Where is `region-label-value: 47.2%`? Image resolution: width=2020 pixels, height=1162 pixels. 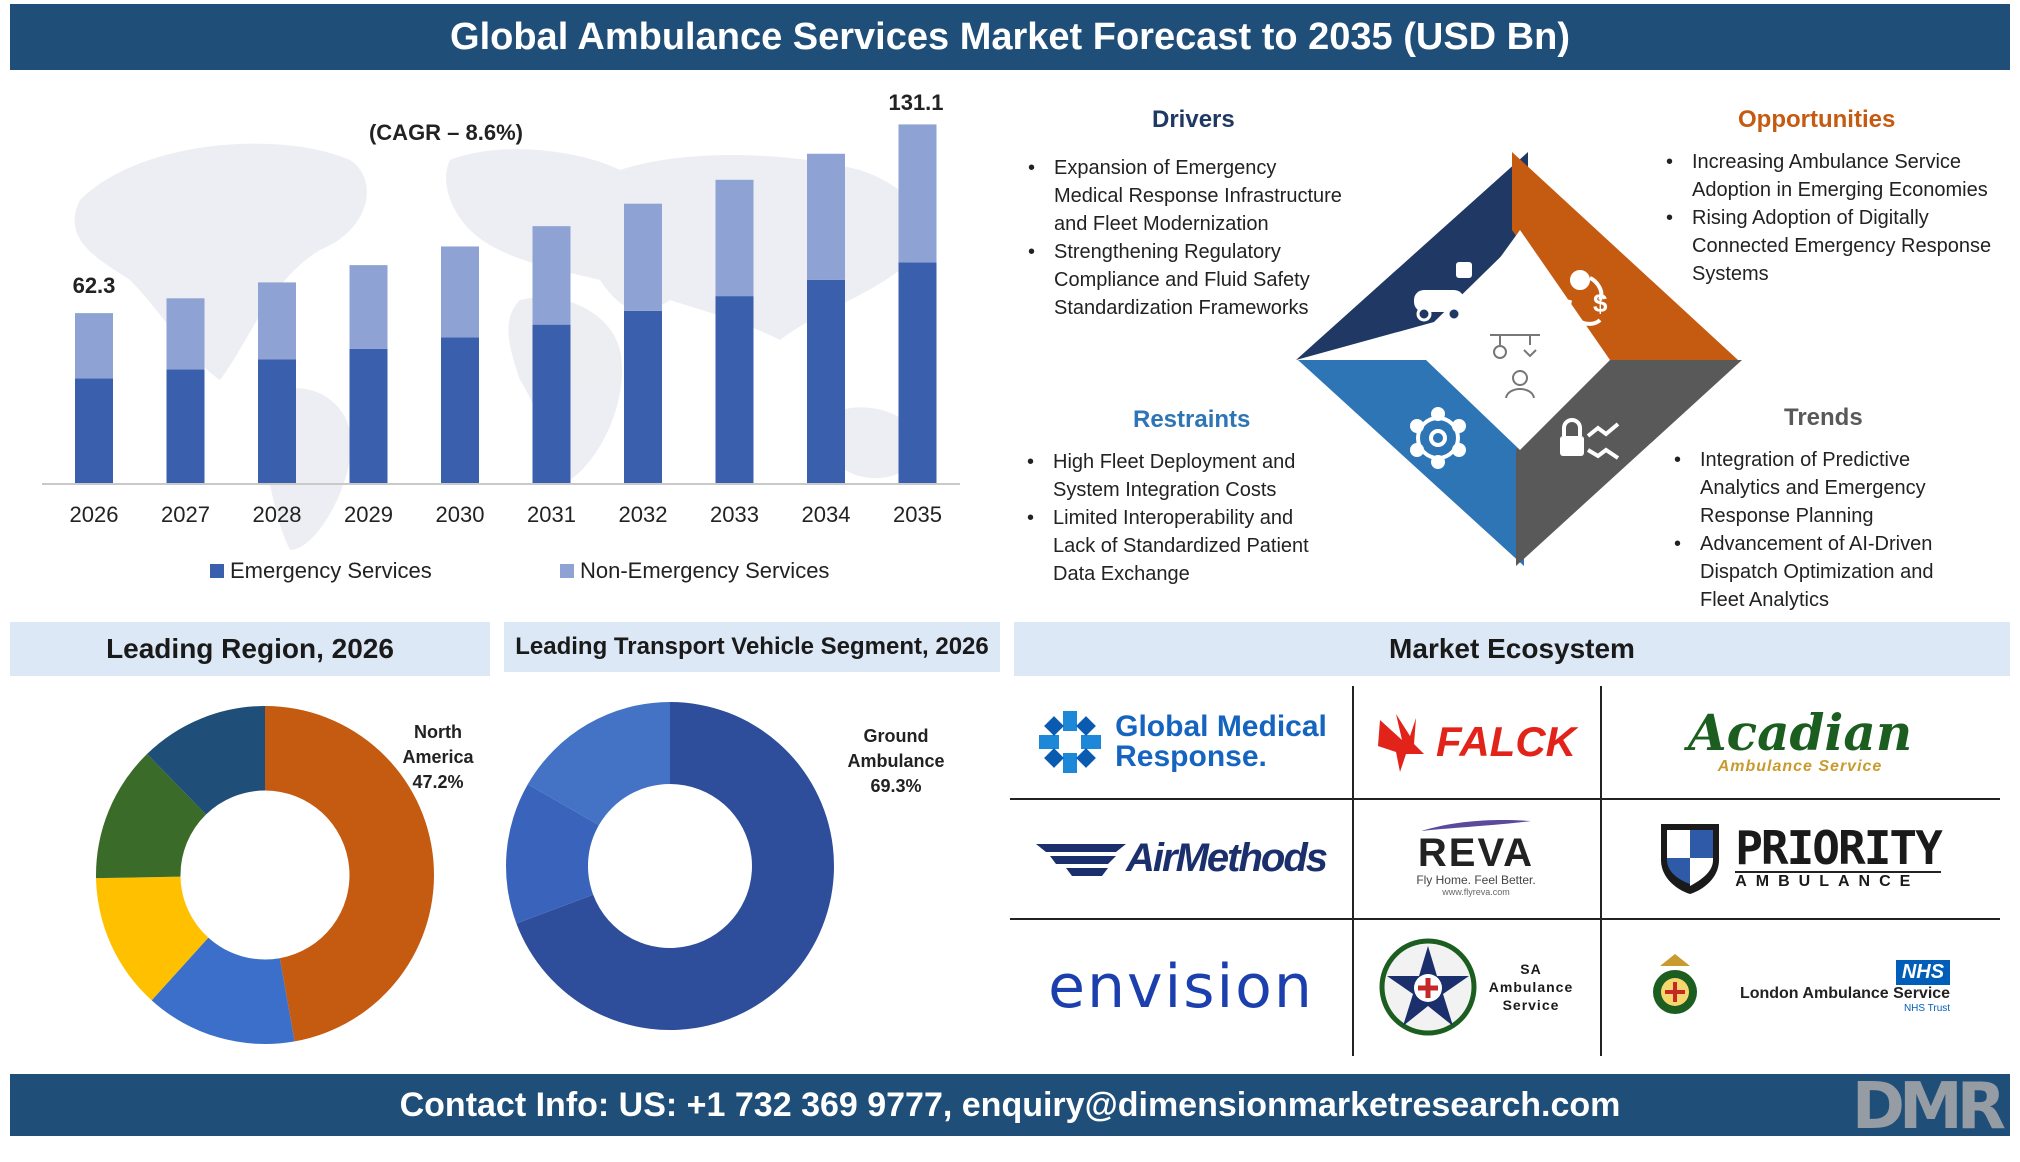
region-label-value: 47.2% is located at coordinates (438, 782).